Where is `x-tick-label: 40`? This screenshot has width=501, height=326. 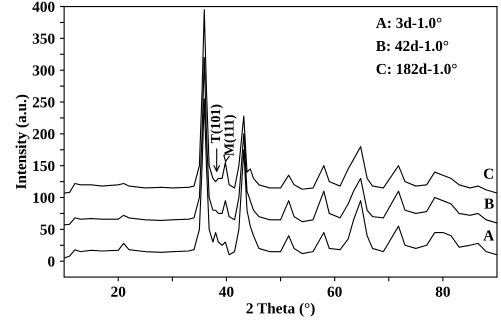
x-tick-label: 40 is located at coordinates (226, 291).